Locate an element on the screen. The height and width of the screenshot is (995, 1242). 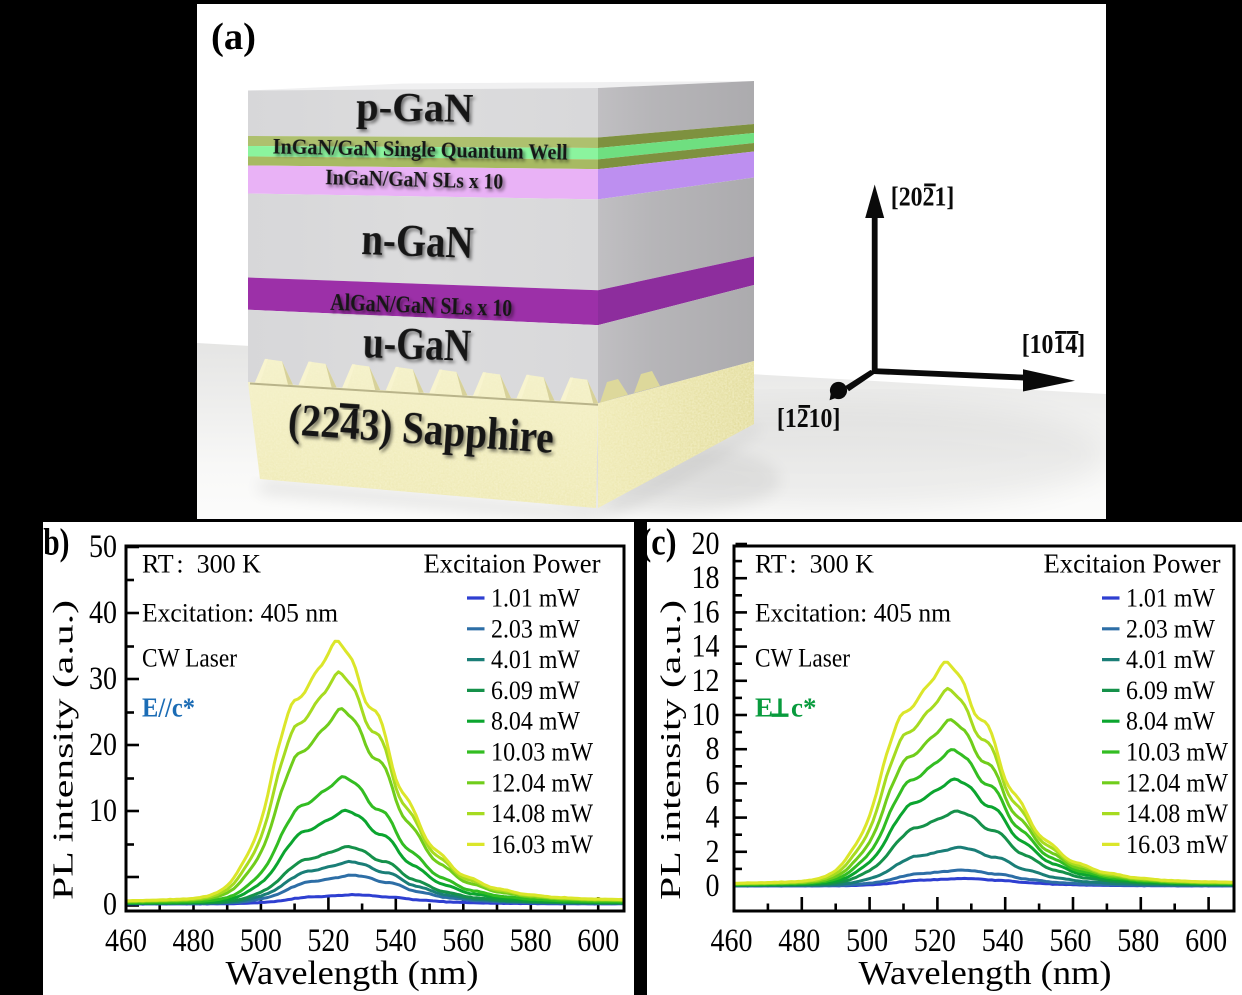
svg-text: InGaN/GaN SLs x 10 is located at coordinates (414, 179).